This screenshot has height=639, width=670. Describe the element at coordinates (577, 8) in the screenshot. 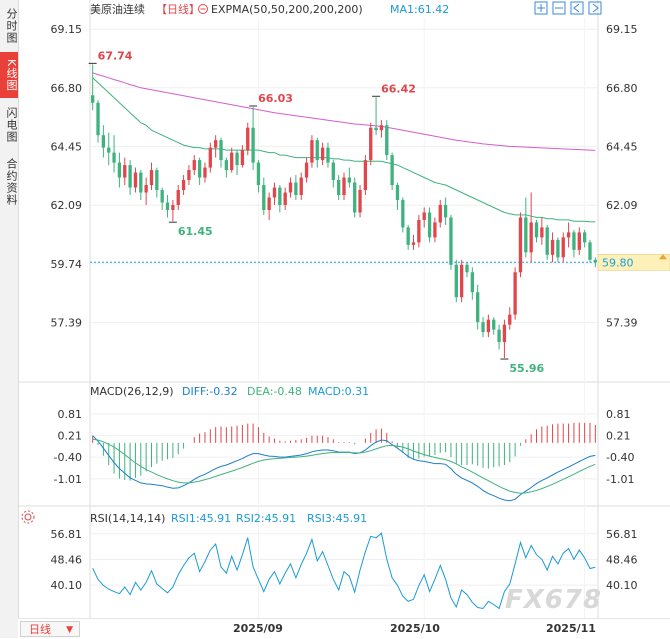

I see `pan-left-icon` at that location.